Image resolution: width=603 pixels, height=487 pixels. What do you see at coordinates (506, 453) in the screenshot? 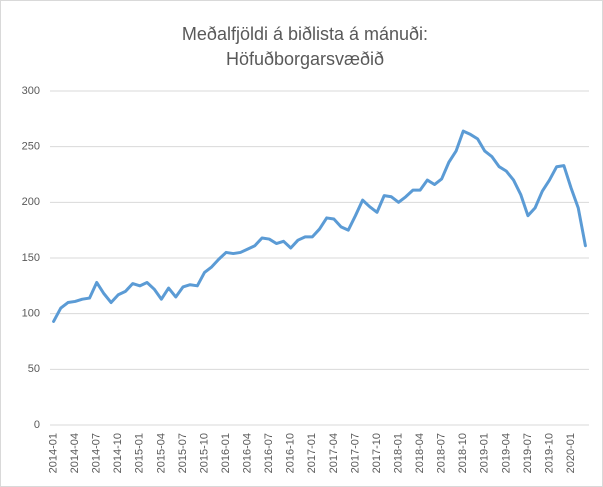
I see `x-tick-label: 2019-04` at bounding box center [506, 453].